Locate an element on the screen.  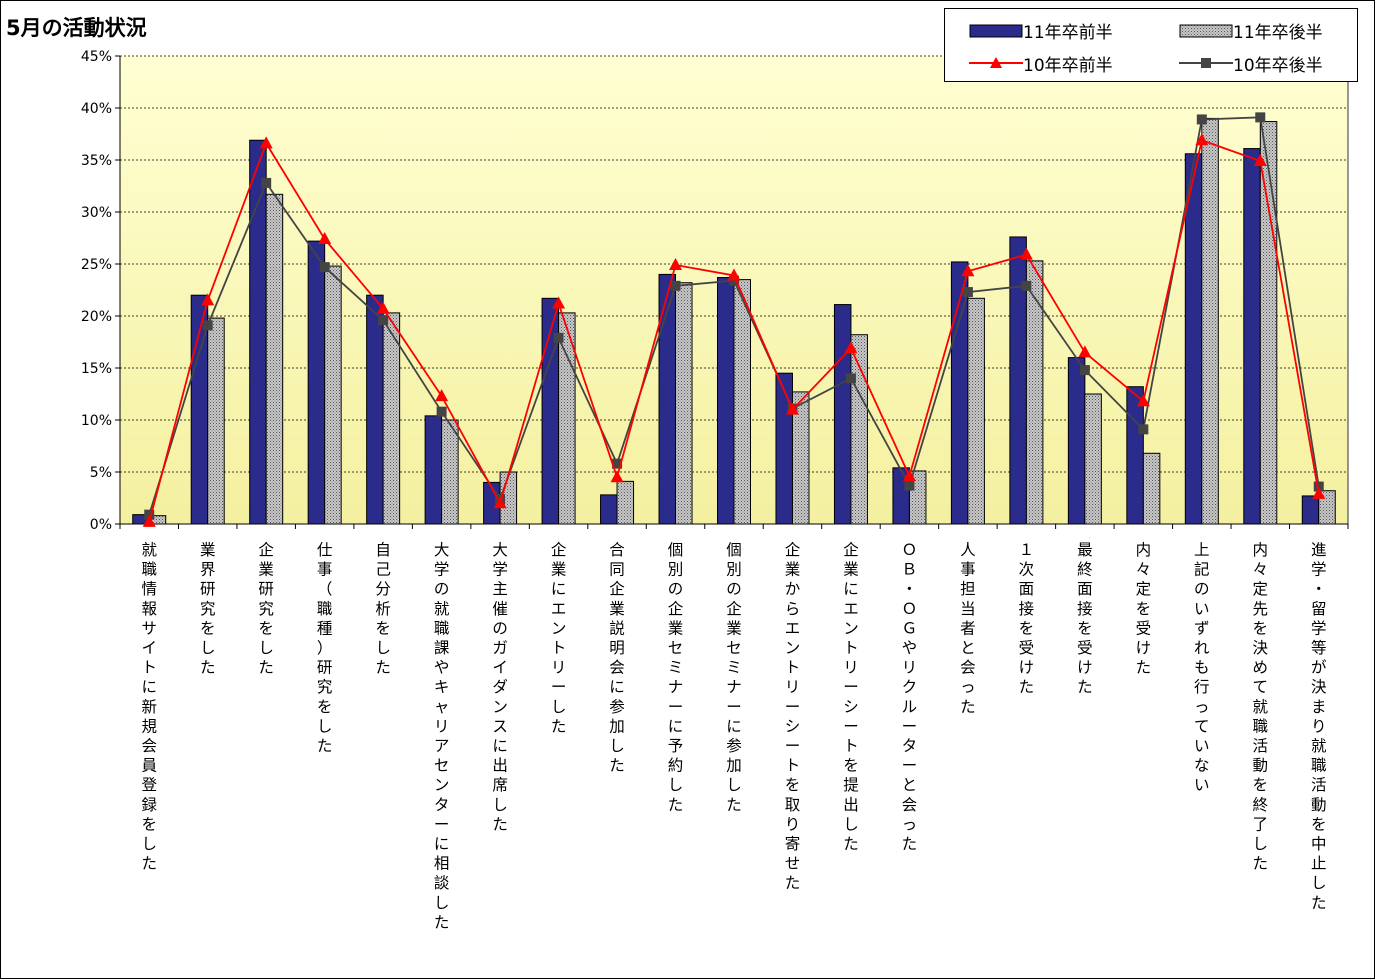
svg-text: 予 is located at coordinates (676, 746).